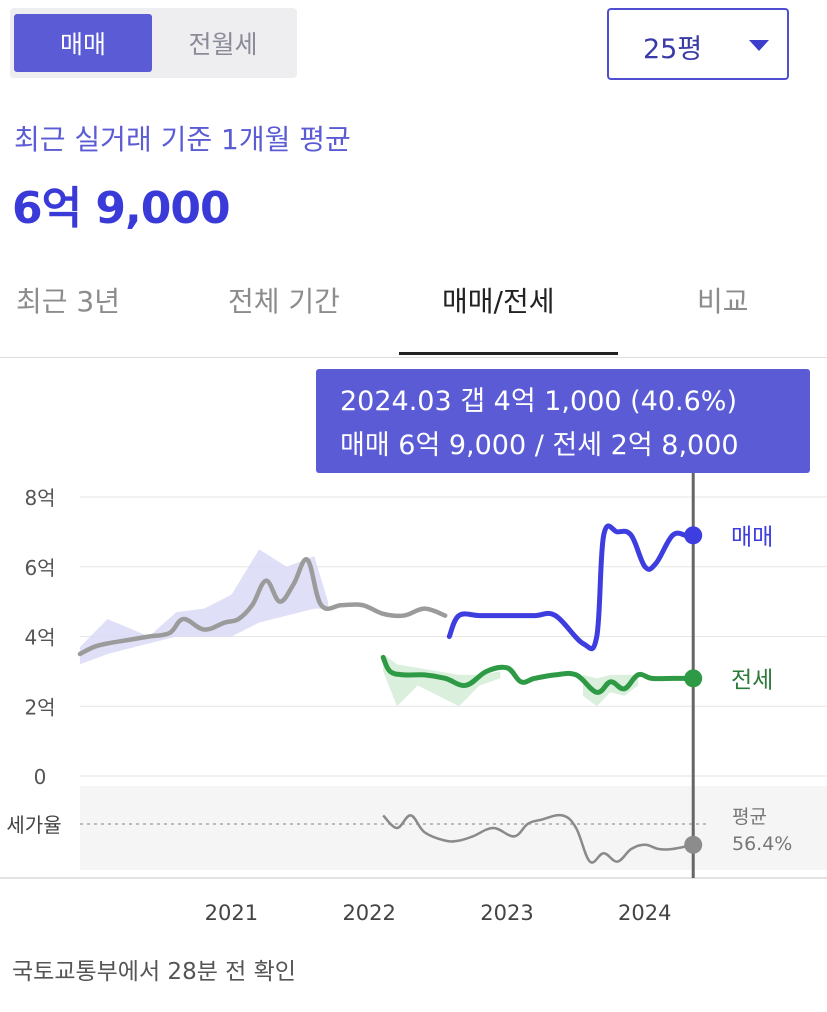 Image resolution: width=827 pixels, height=1012 pixels. What do you see at coordinates (538, 674) in the screenshot?
I see `jeonse-line` at bounding box center [538, 674].